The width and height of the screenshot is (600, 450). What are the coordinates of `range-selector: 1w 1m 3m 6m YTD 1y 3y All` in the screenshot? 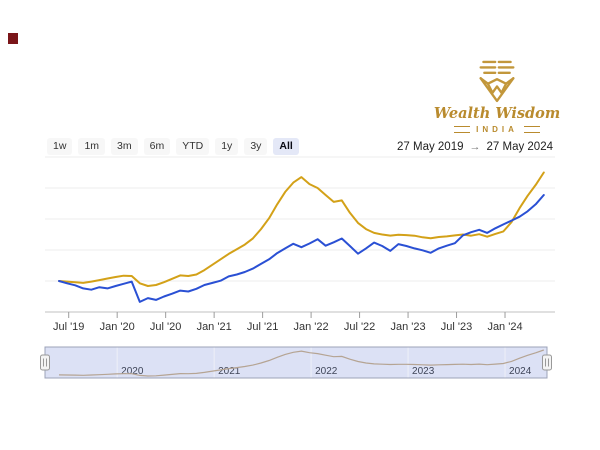 It's located at (173, 146).